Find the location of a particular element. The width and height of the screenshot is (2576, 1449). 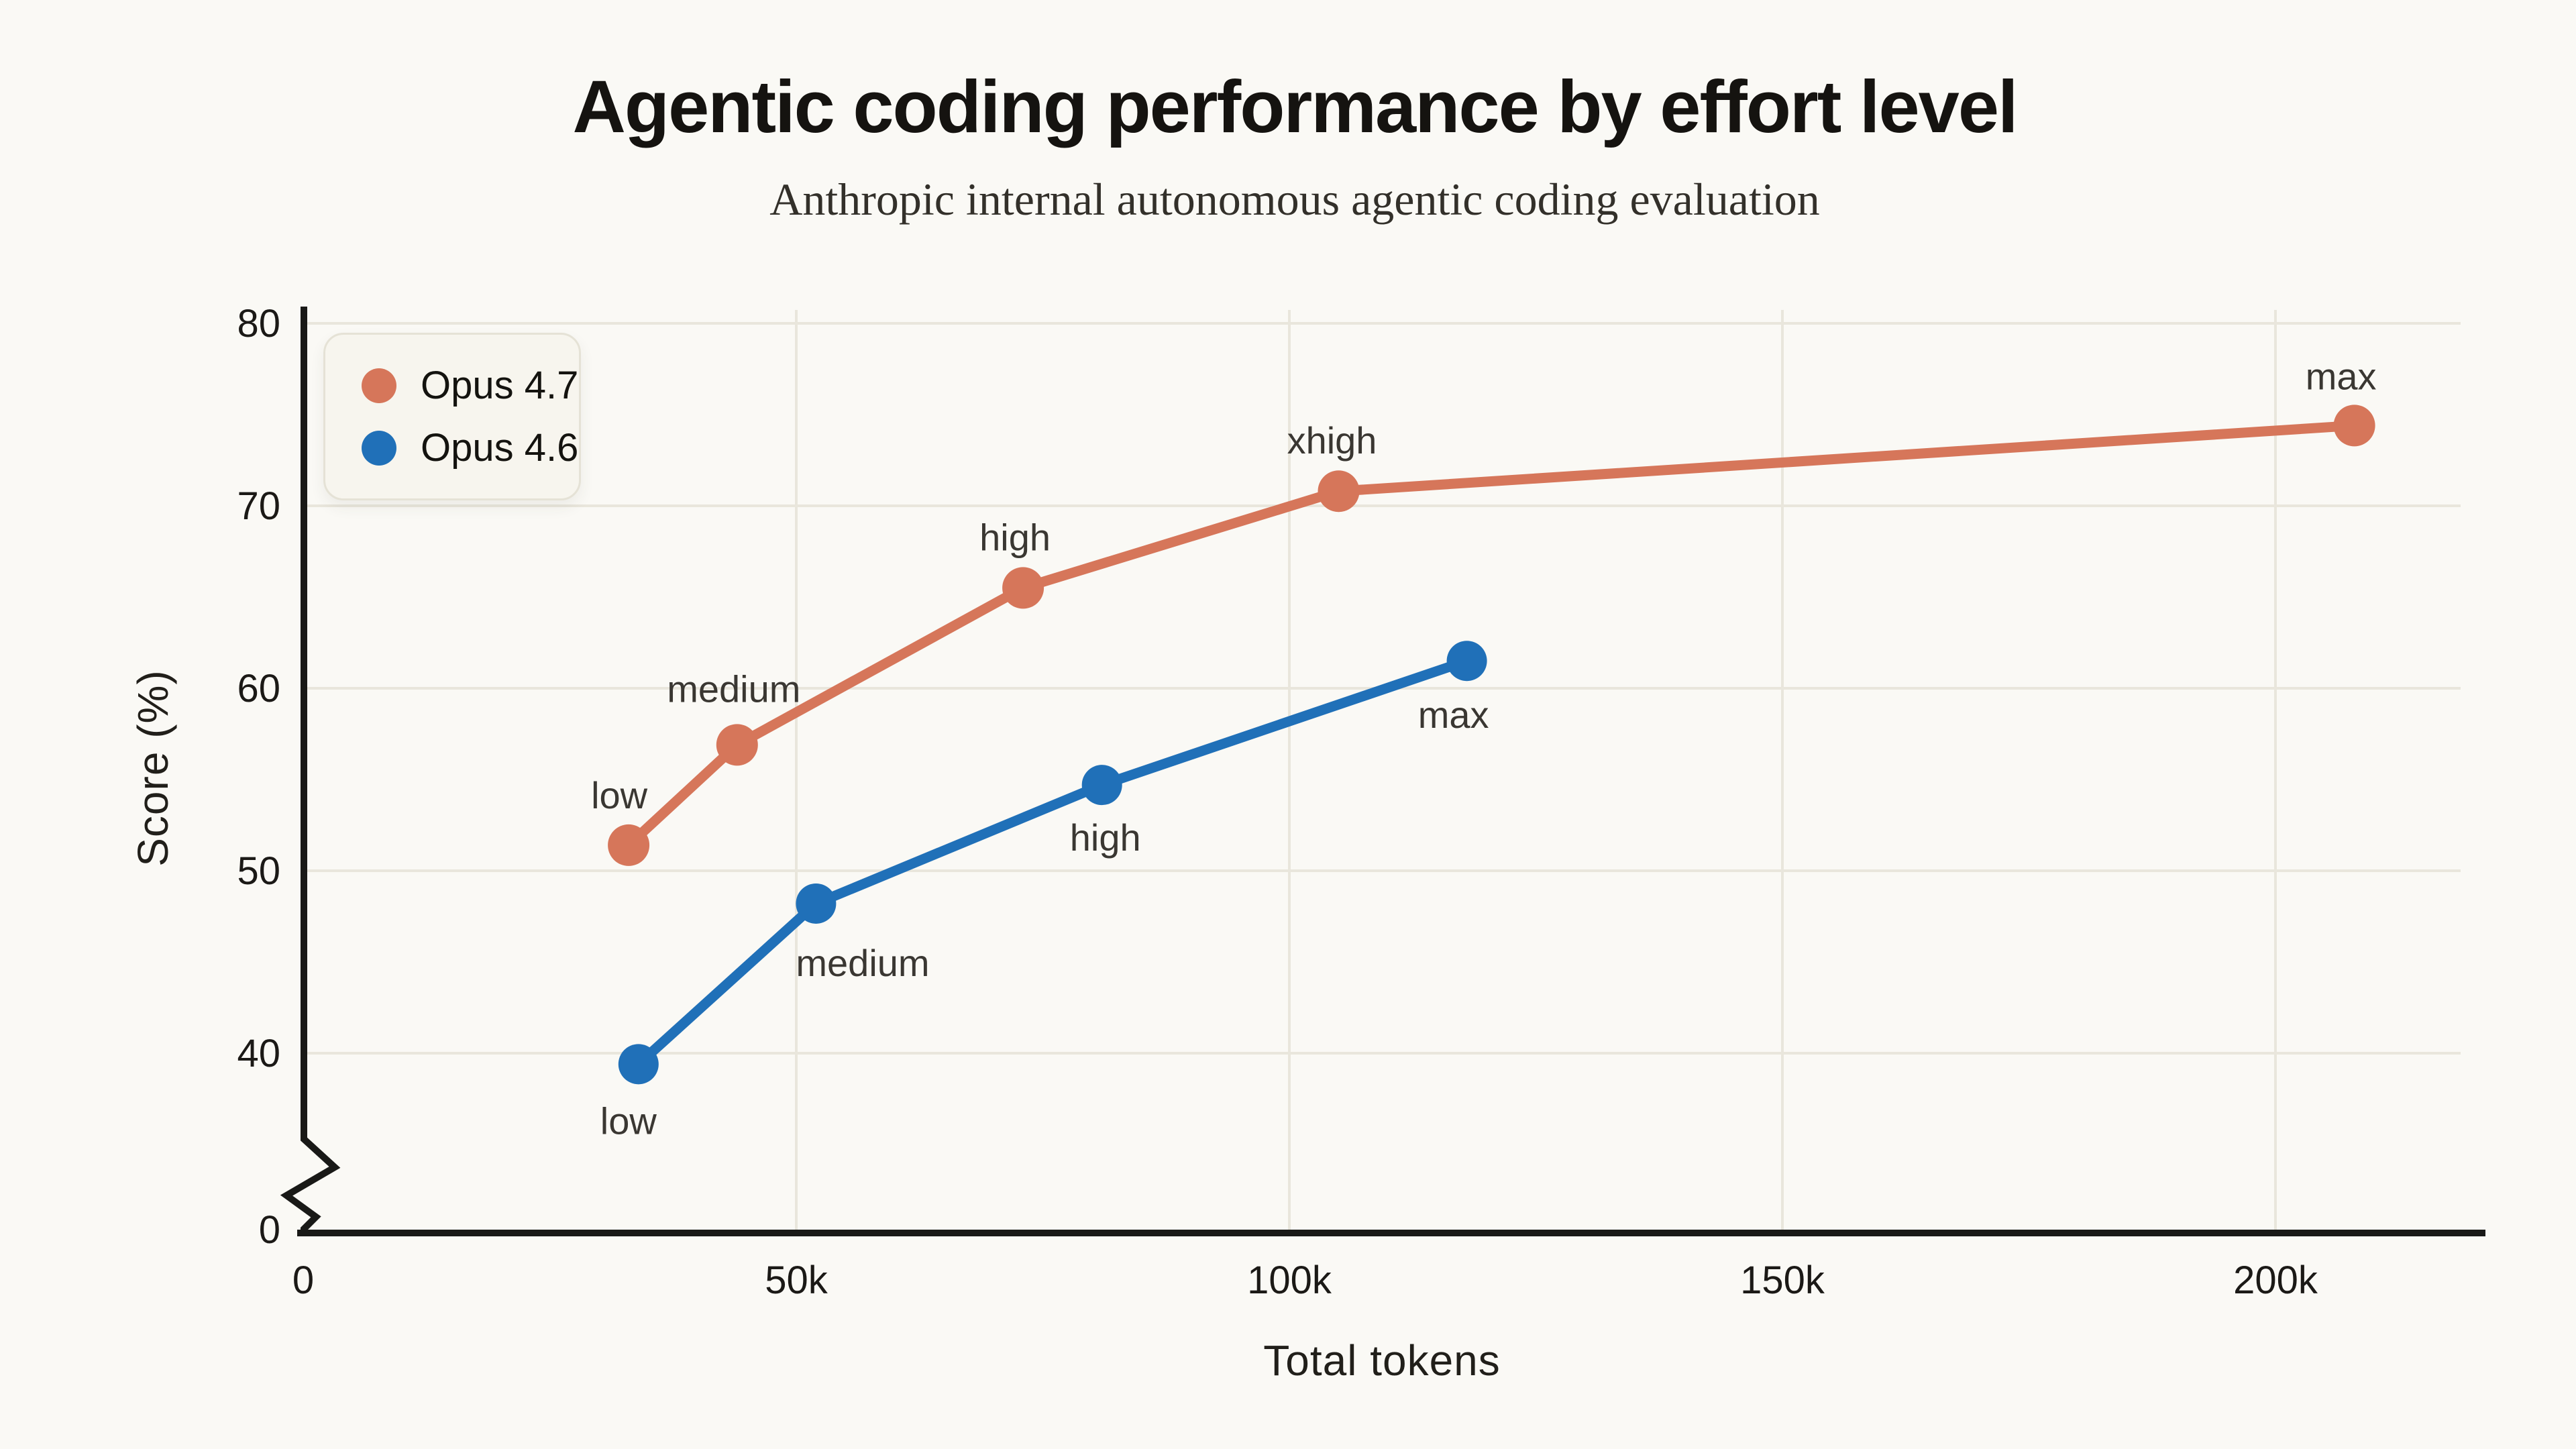

data-point-opus-4-6-medium is located at coordinates (816, 903).